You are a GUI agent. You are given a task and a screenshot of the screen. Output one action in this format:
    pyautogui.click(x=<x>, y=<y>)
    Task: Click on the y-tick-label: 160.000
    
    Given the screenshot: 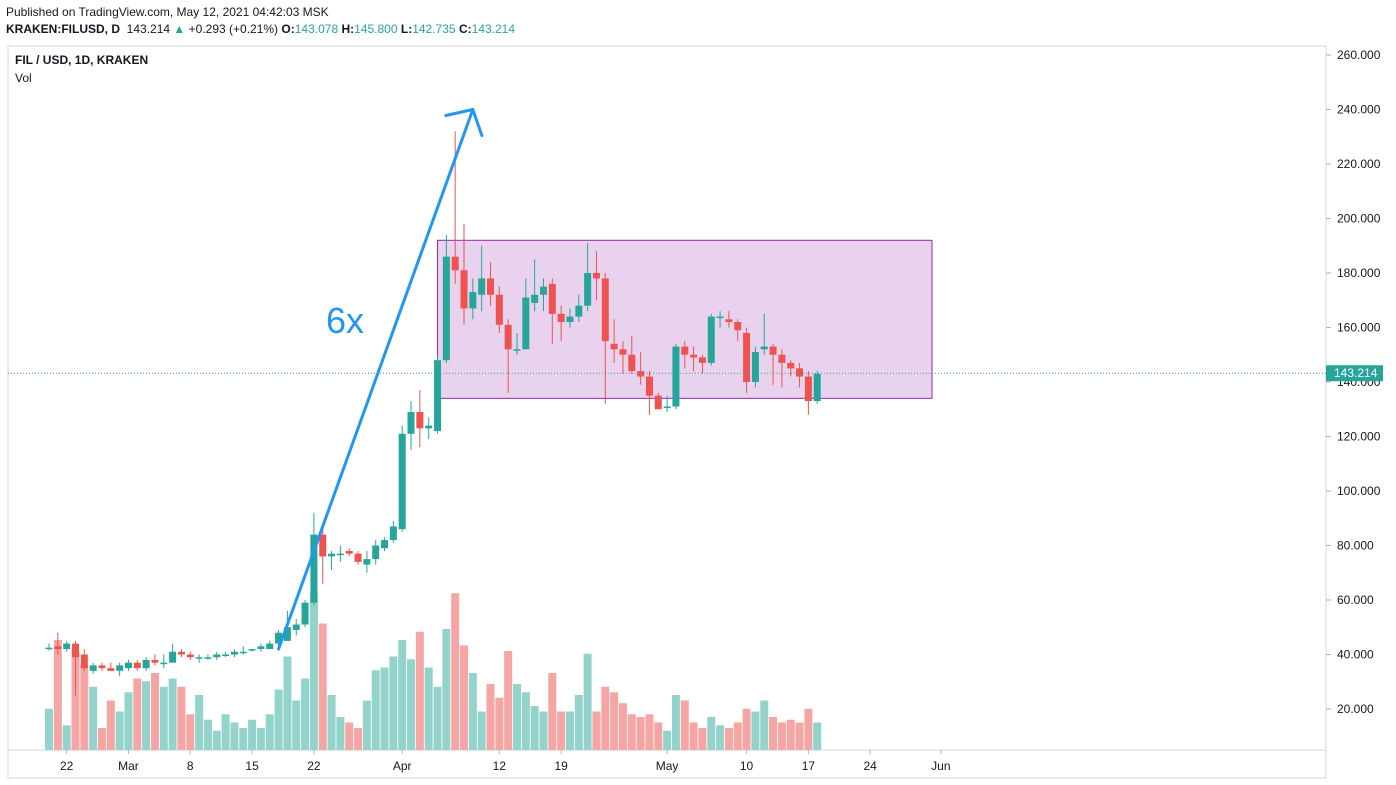 What is the action you would take?
    pyautogui.click(x=1359, y=328)
    